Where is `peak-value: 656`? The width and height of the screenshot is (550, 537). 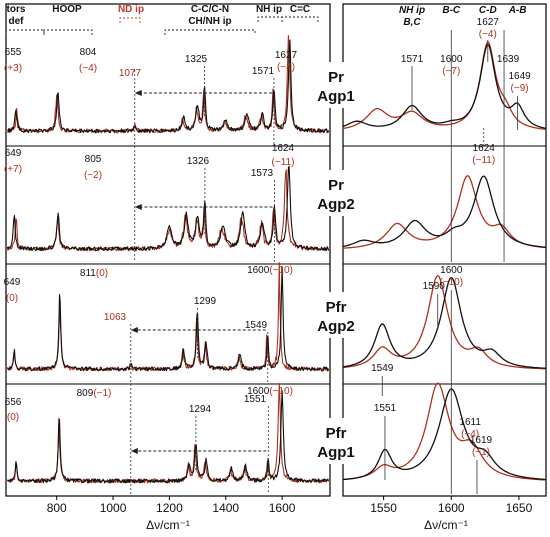 peak-value: 656 is located at coordinates (13, 402).